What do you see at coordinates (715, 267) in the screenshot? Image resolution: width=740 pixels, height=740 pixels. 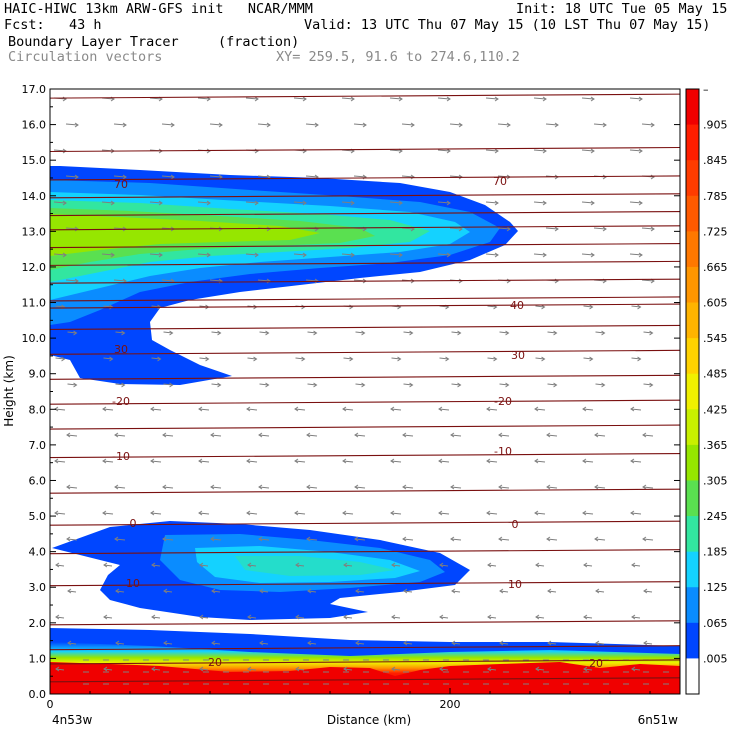 I see `colorbar-label: .665` at bounding box center [715, 267].